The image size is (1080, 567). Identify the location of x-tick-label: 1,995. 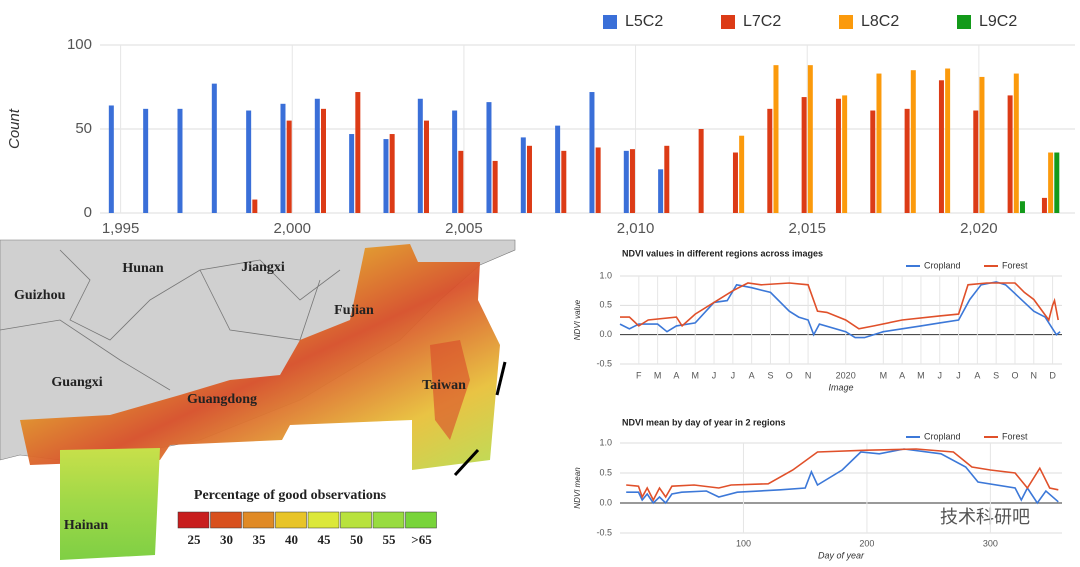
(121, 228).